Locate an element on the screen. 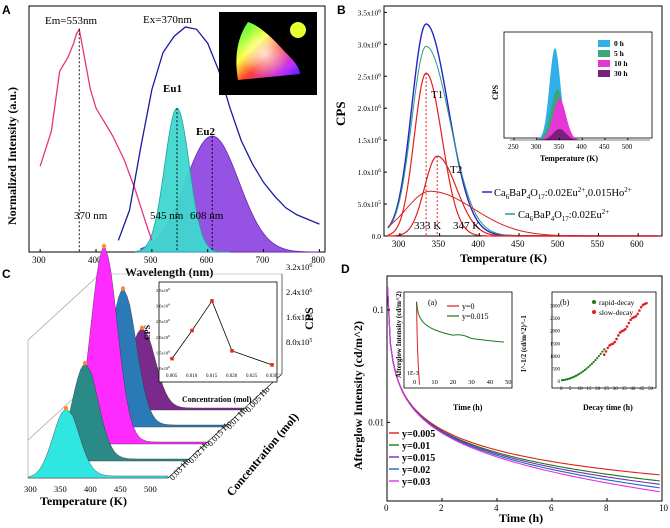 This screenshot has height=528, width=670. ci-ytick-label: 2.5x106 is located at coordinates (163, 321).